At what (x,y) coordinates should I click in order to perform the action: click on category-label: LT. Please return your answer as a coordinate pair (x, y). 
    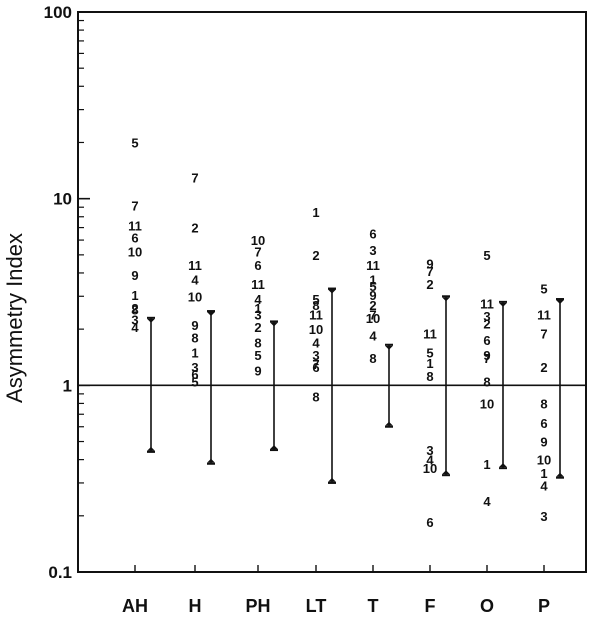
    Looking at the image, I should click on (316, 606).